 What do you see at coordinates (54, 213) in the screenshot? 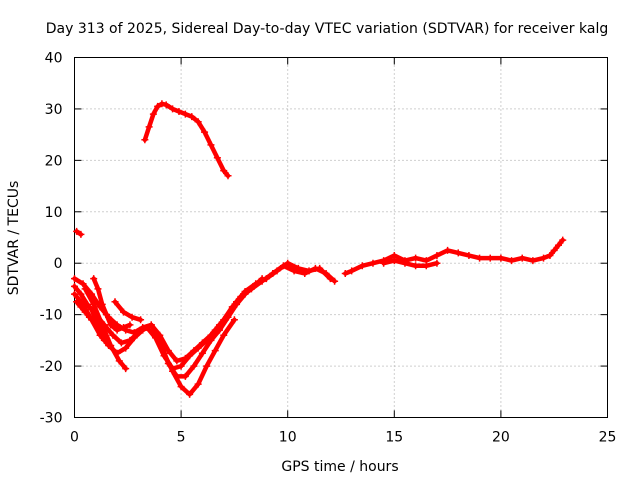
I see `y-tick-label: 10` at bounding box center [54, 213].